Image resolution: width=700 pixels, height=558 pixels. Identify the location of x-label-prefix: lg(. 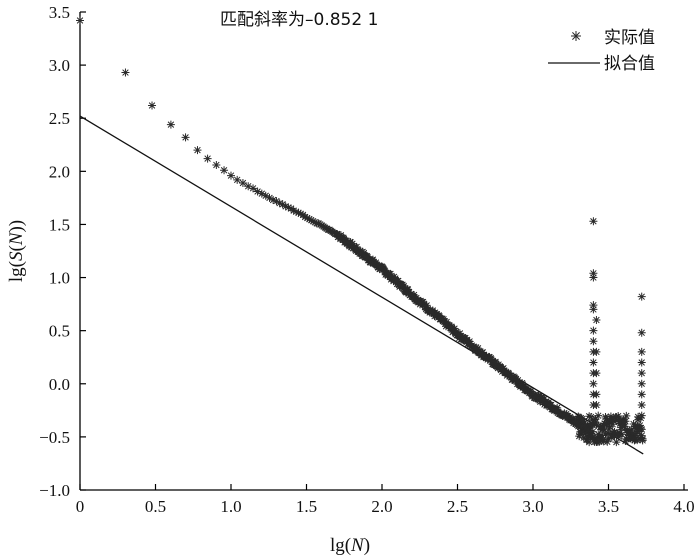
(340, 545).